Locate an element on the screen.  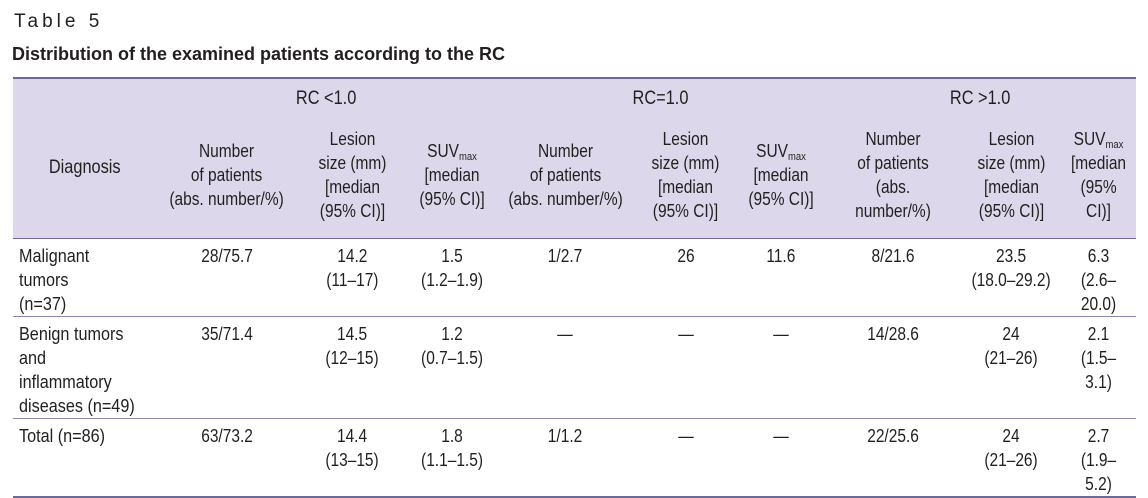
cell-patients: 14/28.6 is located at coordinates (893, 367).